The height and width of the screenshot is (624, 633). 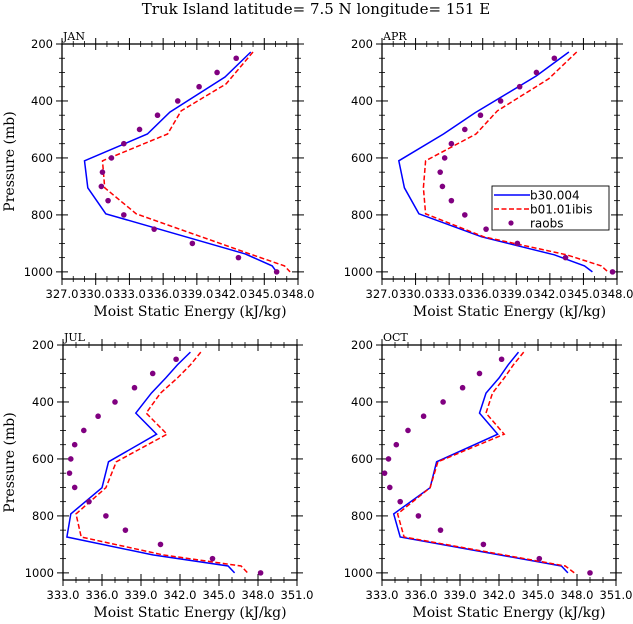 I want to click on b30-004-line, so click(x=180, y=162).